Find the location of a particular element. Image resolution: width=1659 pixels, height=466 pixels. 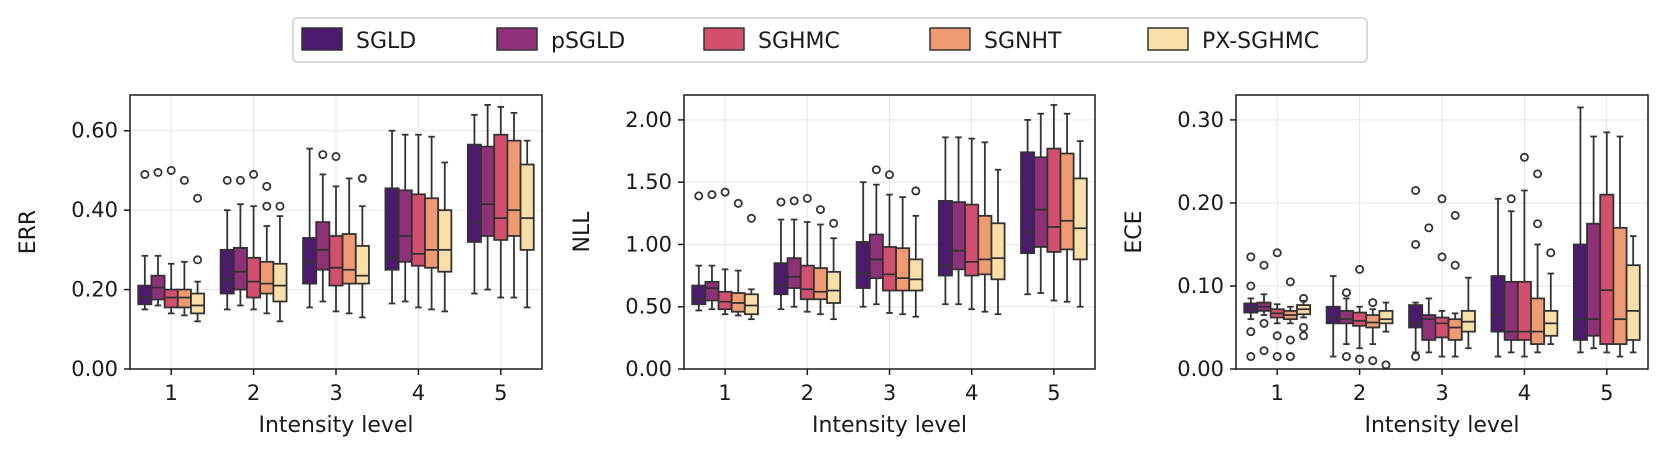

x-tick-label: 3 is located at coordinates (335, 393).